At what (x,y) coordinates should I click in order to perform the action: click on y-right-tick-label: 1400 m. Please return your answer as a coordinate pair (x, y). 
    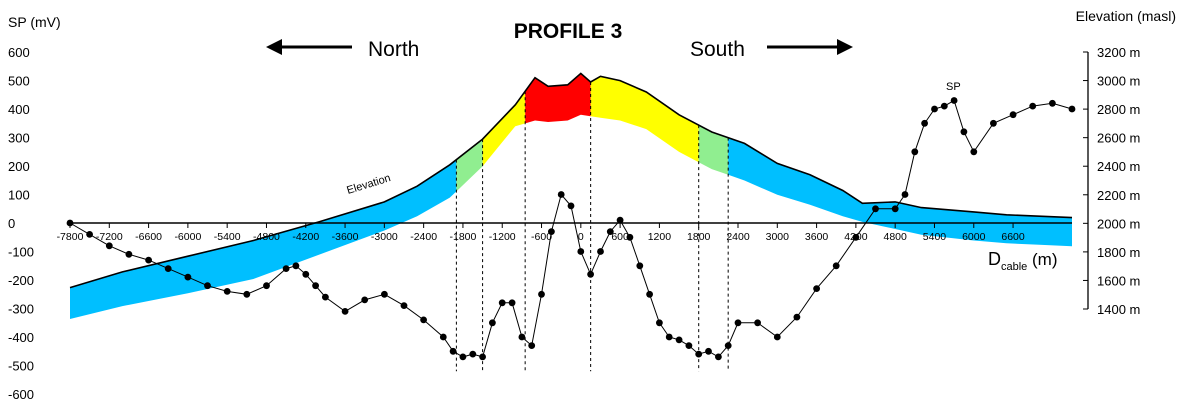
    Looking at the image, I should click on (1118, 309).